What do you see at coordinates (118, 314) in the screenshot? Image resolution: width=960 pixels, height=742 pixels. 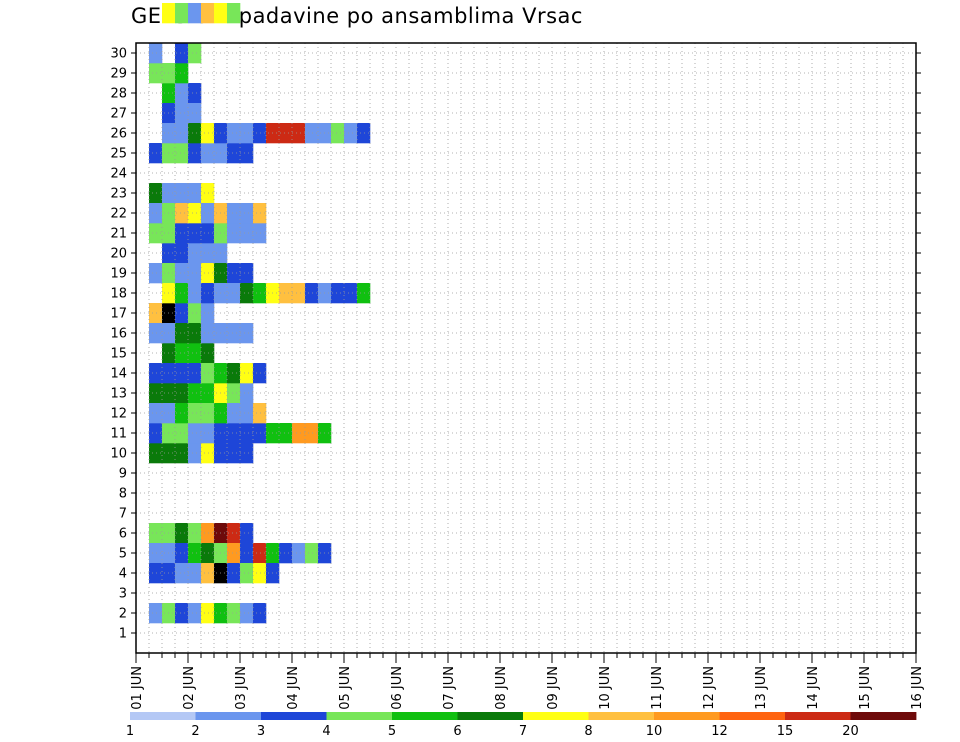 I see `y-tick-label: 17` at bounding box center [118, 314].